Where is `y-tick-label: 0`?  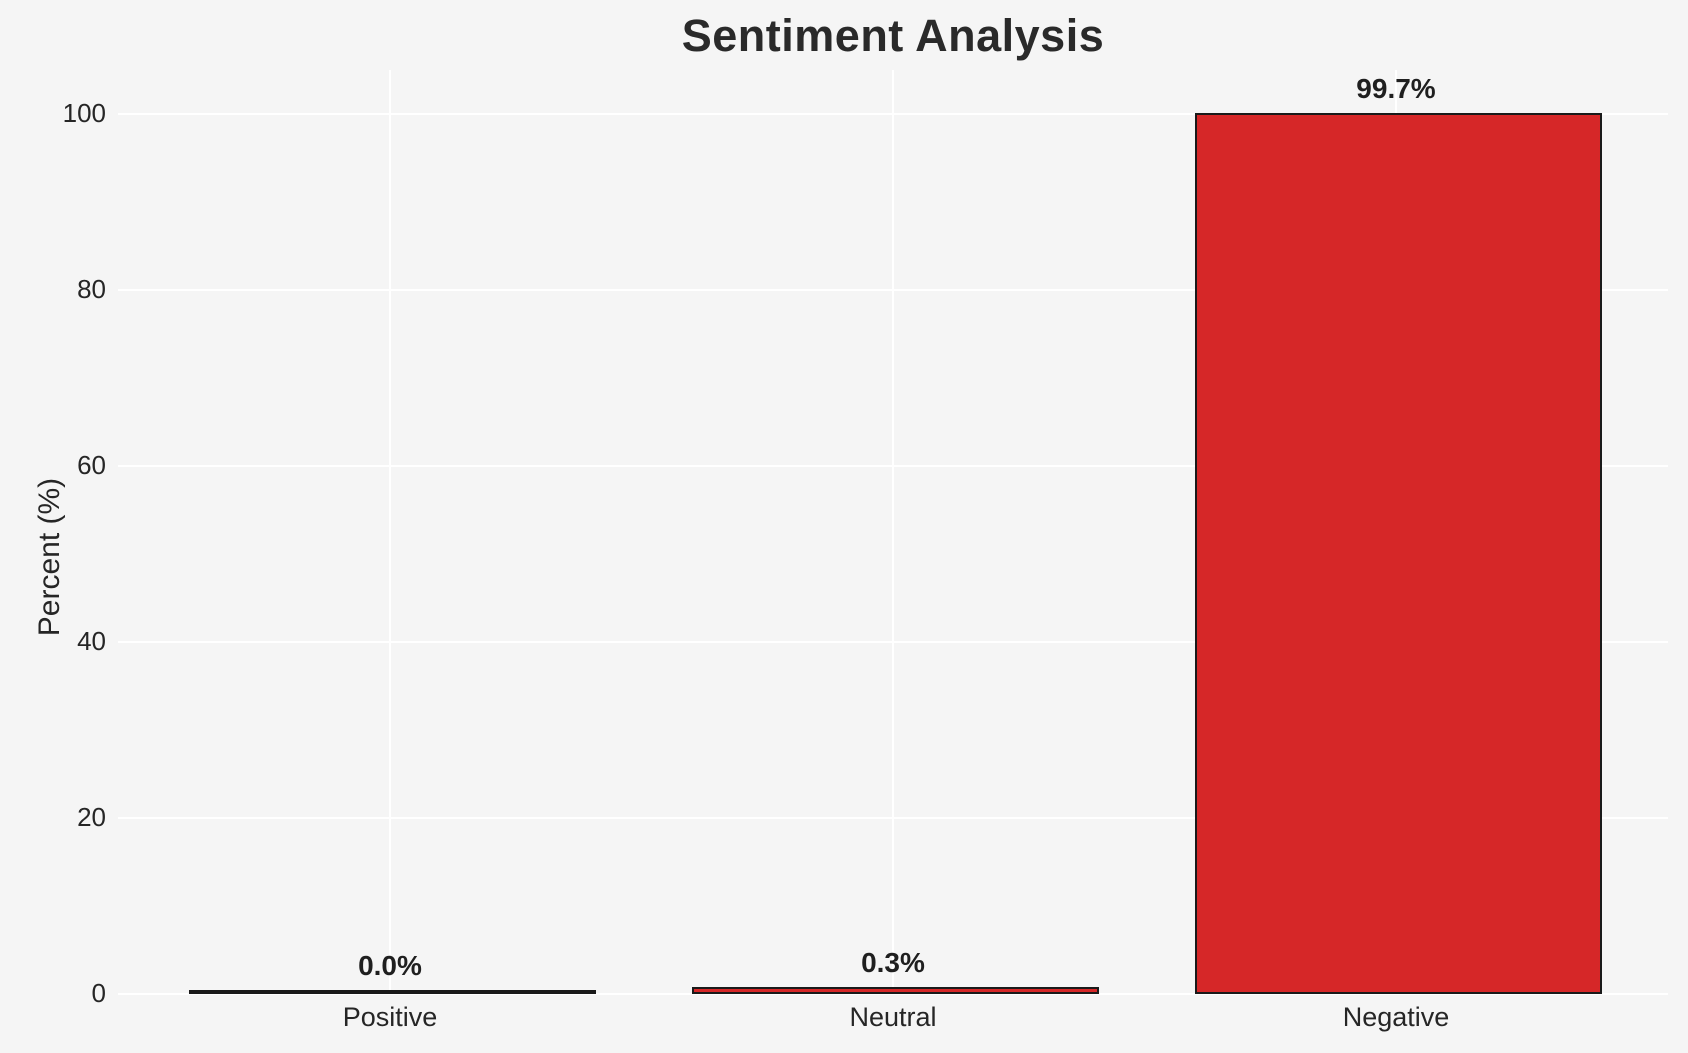
y-tick-label: 0 is located at coordinates (98, 993).